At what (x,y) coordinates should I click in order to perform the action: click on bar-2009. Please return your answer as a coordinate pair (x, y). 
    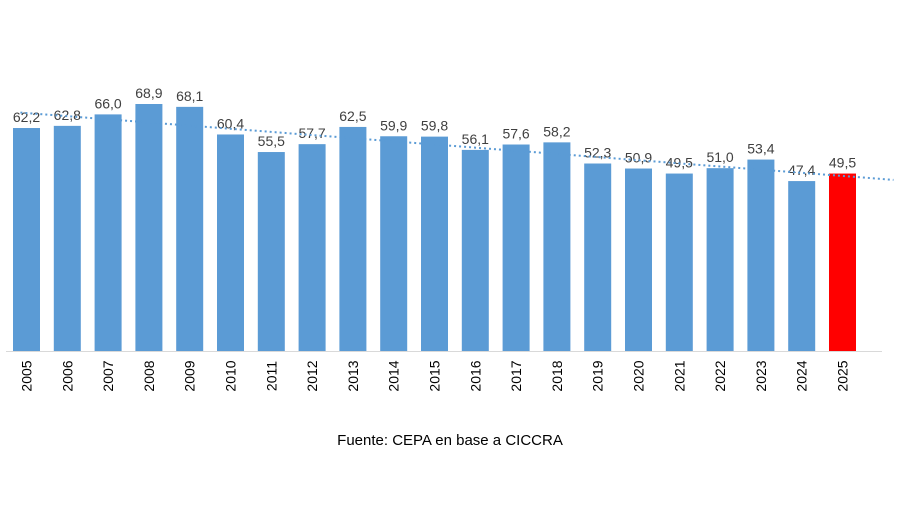
    Looking at the image, I should click on (190, 229).